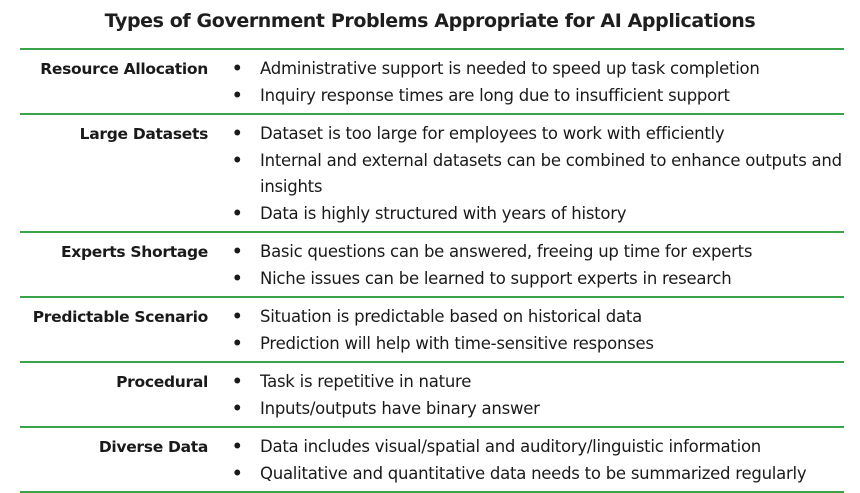 Image resolution: width=860 pixels, height=493 pixels. I want to click on row-category: Diverse Data, so click(153, 447).